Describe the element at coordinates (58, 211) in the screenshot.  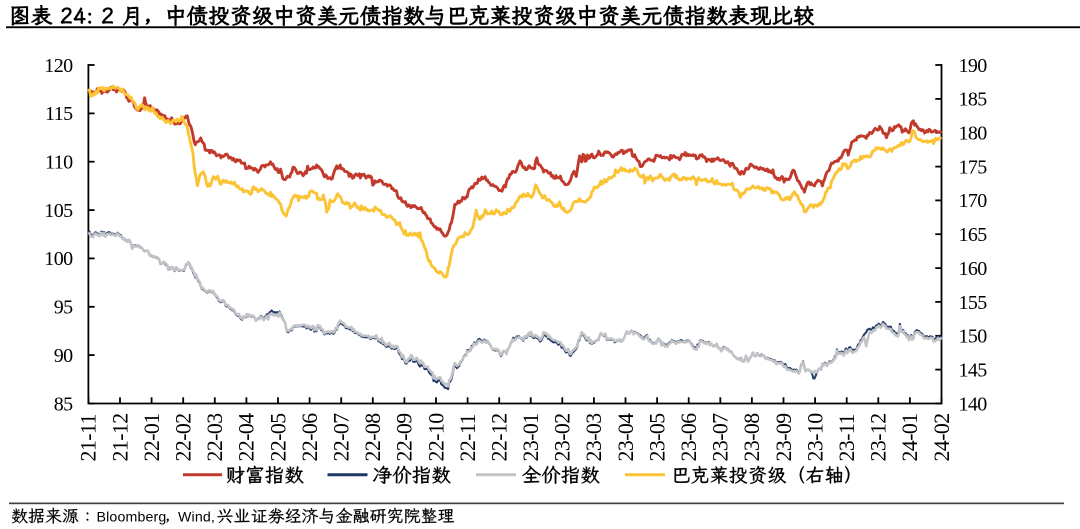
I see `svg-text: 105` at that location.